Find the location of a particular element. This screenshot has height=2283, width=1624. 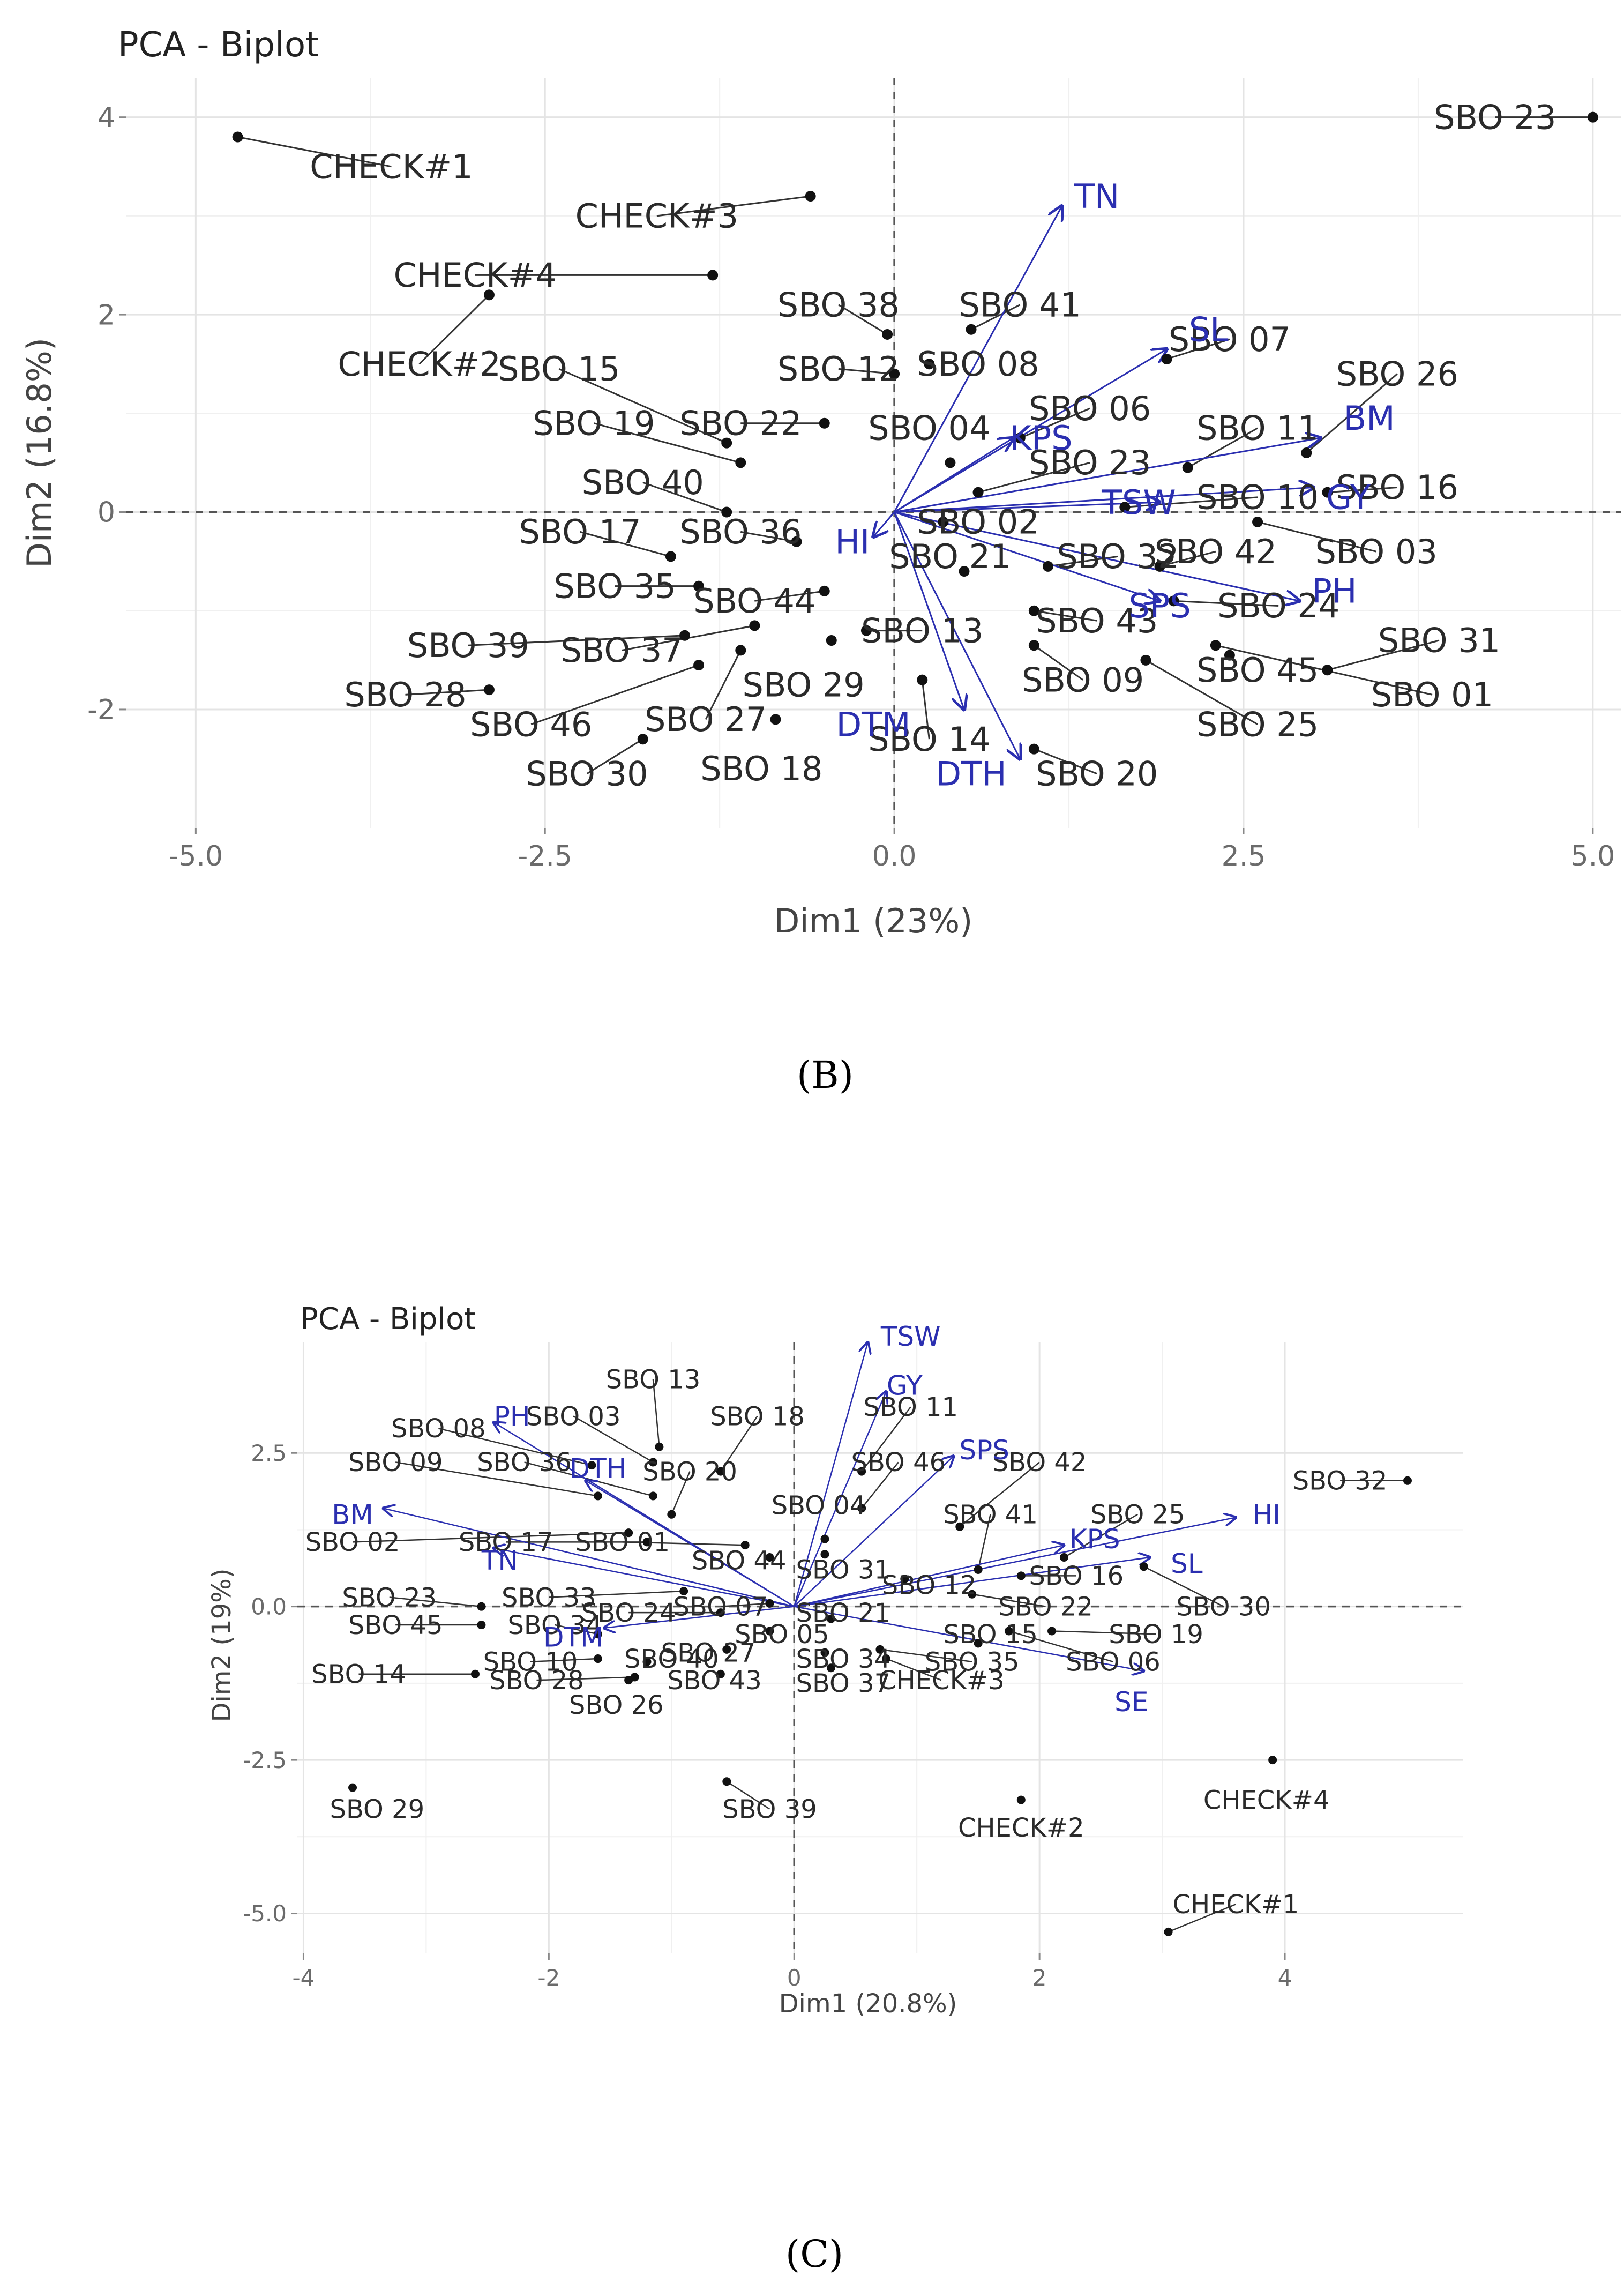

data-label: SBO 18 is located at coordinates (761, 768).